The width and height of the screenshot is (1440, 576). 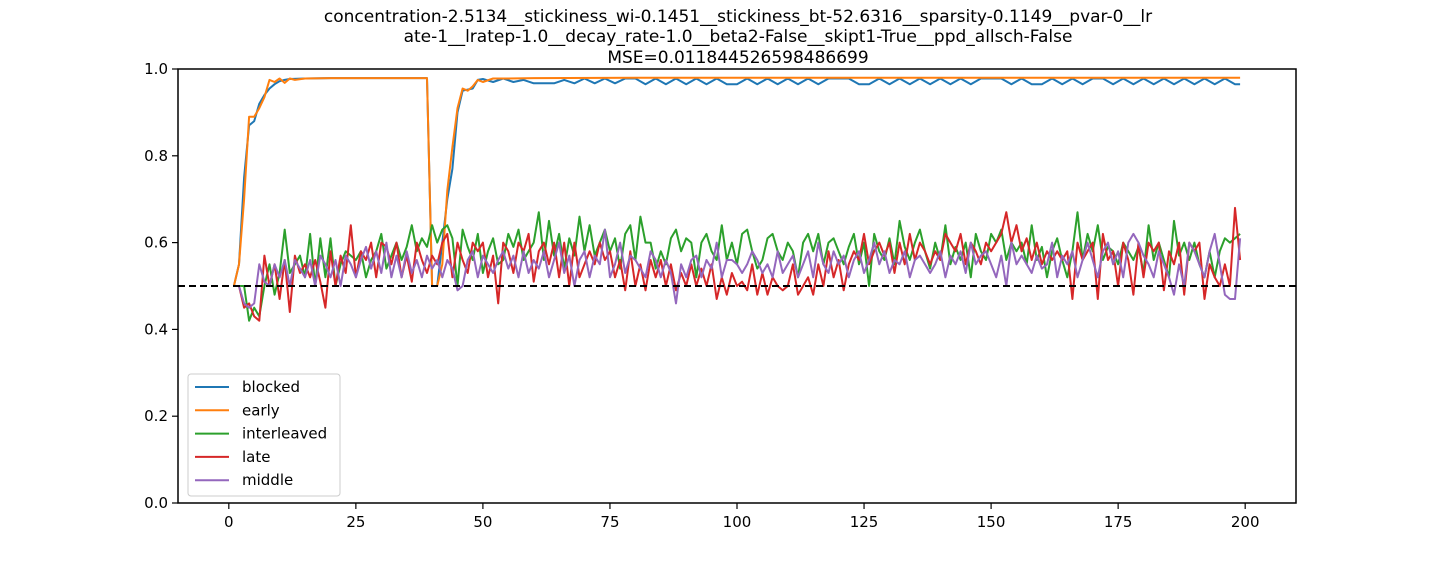 What do you see at coordinates (267, 480) in the screenshot?
I see `legend-label-middle: middle` at bounding box center [267, 480].